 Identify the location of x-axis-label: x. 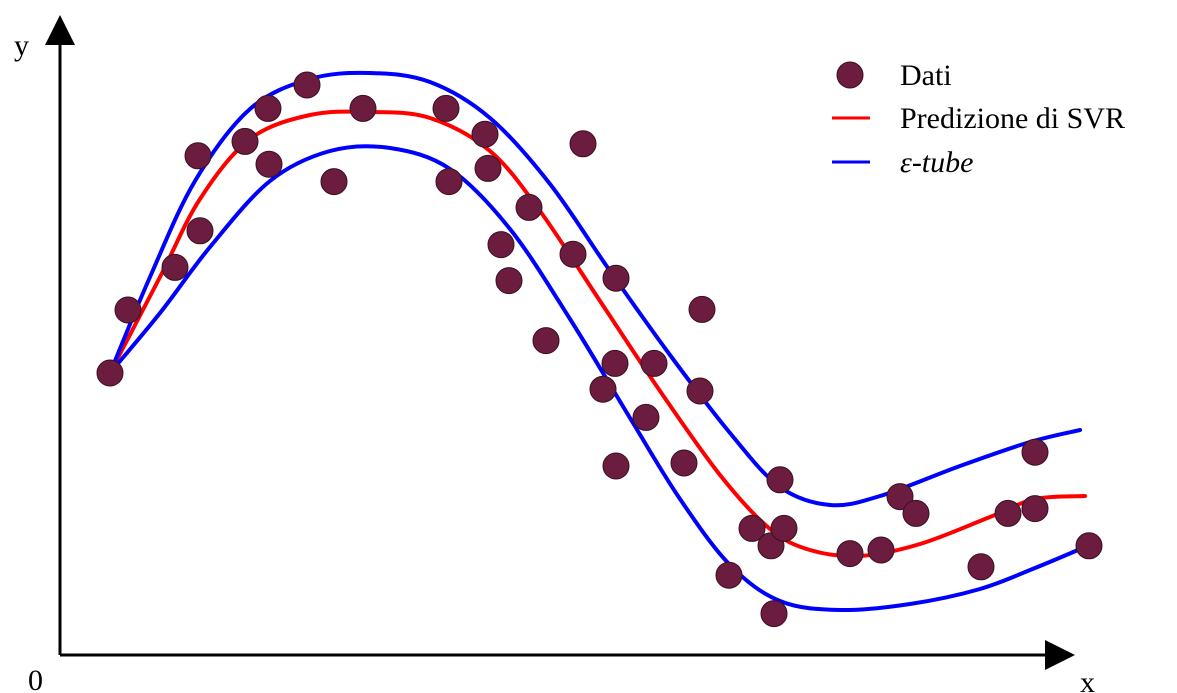
(1087, 679).